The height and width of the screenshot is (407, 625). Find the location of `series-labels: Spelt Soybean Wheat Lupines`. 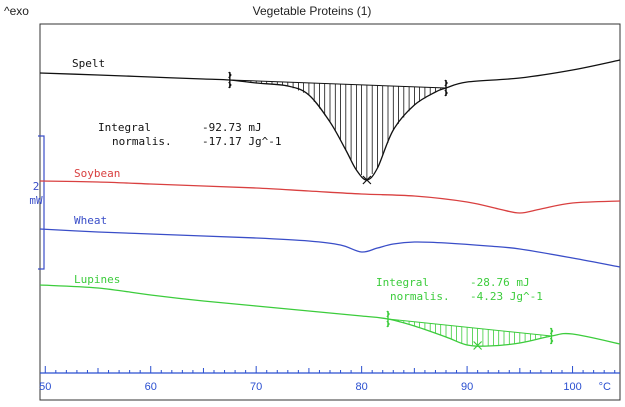

series-labels: Spelt Soybean Wheat Lupines is located at coordinates (96, 171).